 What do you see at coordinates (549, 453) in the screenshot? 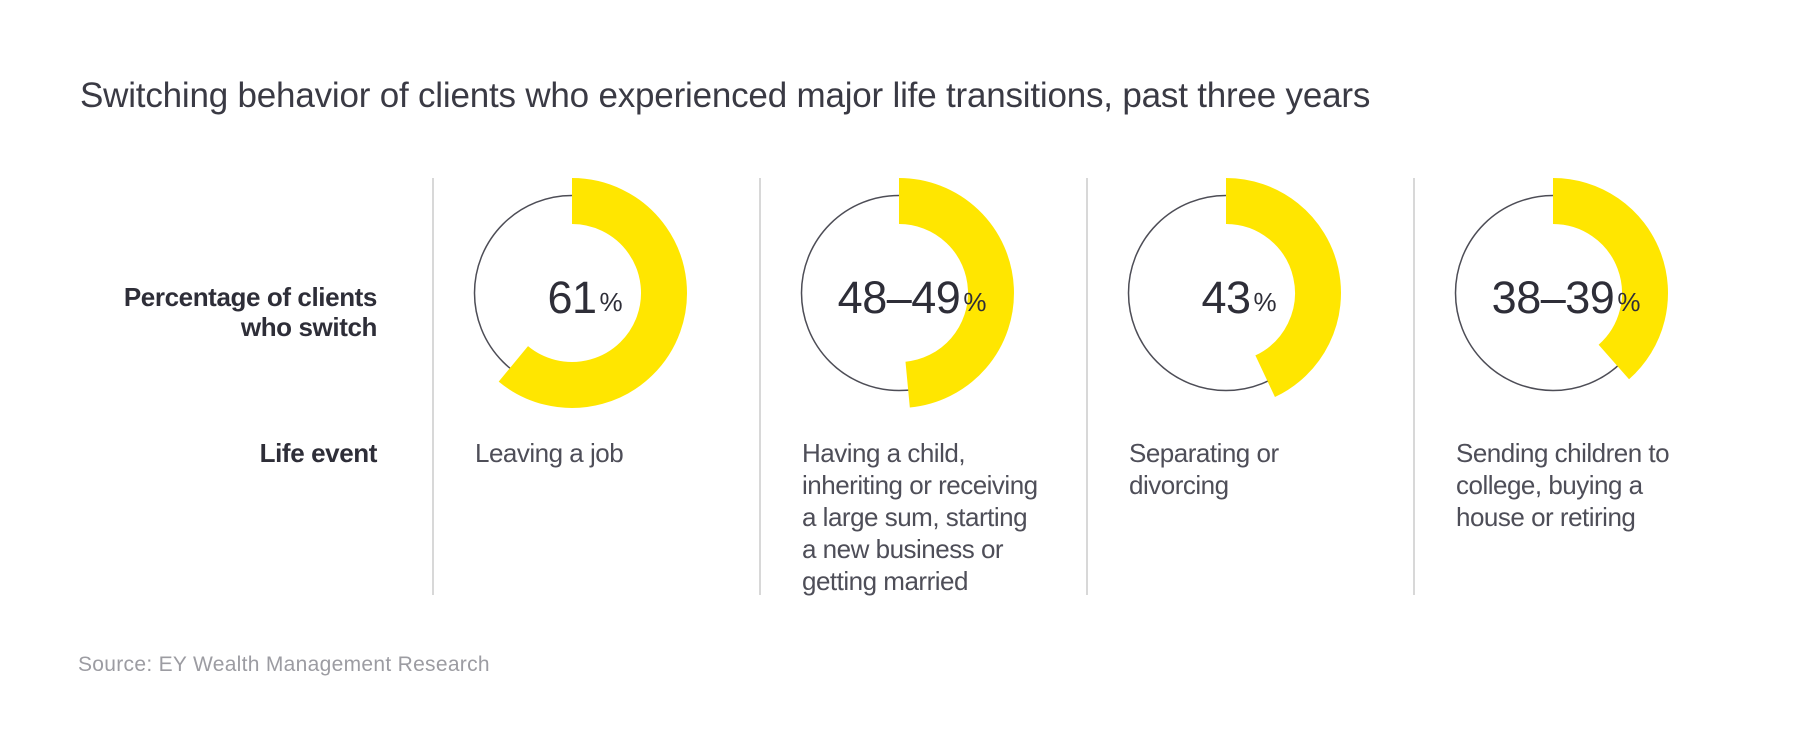
I see `life-event-label: Leaving a job` at bounding box center [549, 453].